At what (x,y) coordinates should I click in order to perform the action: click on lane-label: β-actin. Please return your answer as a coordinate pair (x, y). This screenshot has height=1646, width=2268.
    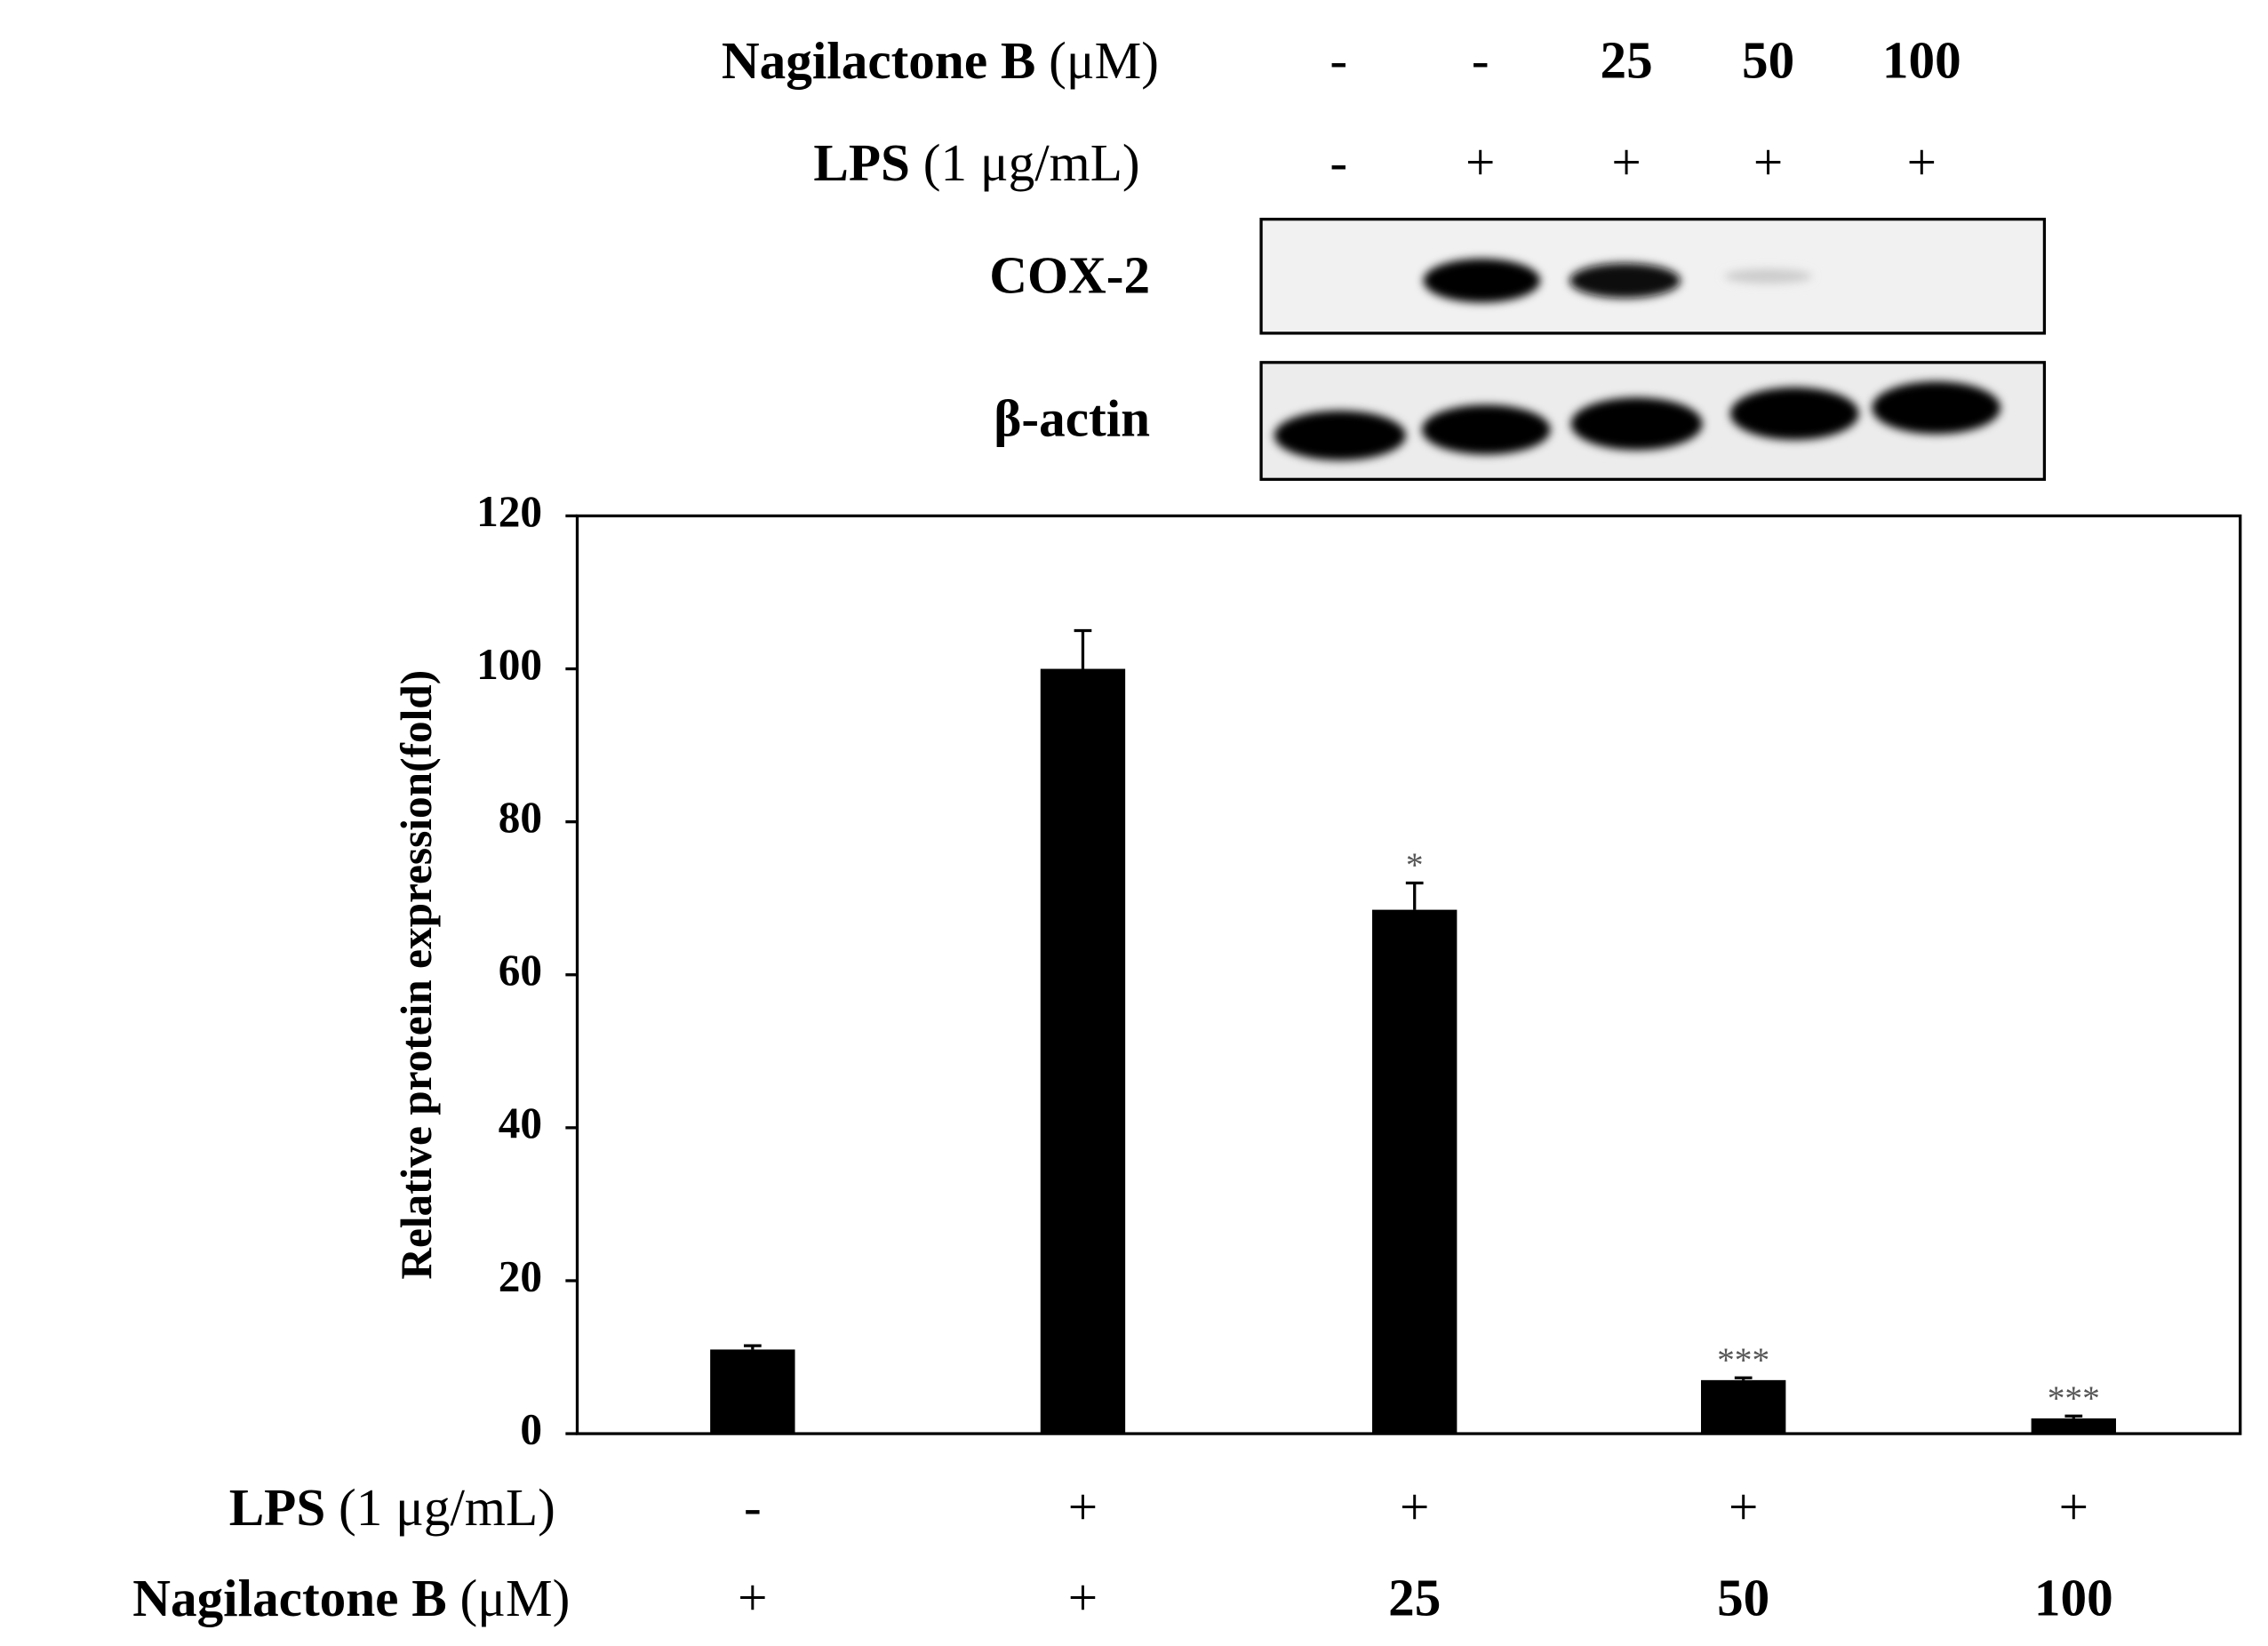
    Looking at the image, I should click on (1072, 417).